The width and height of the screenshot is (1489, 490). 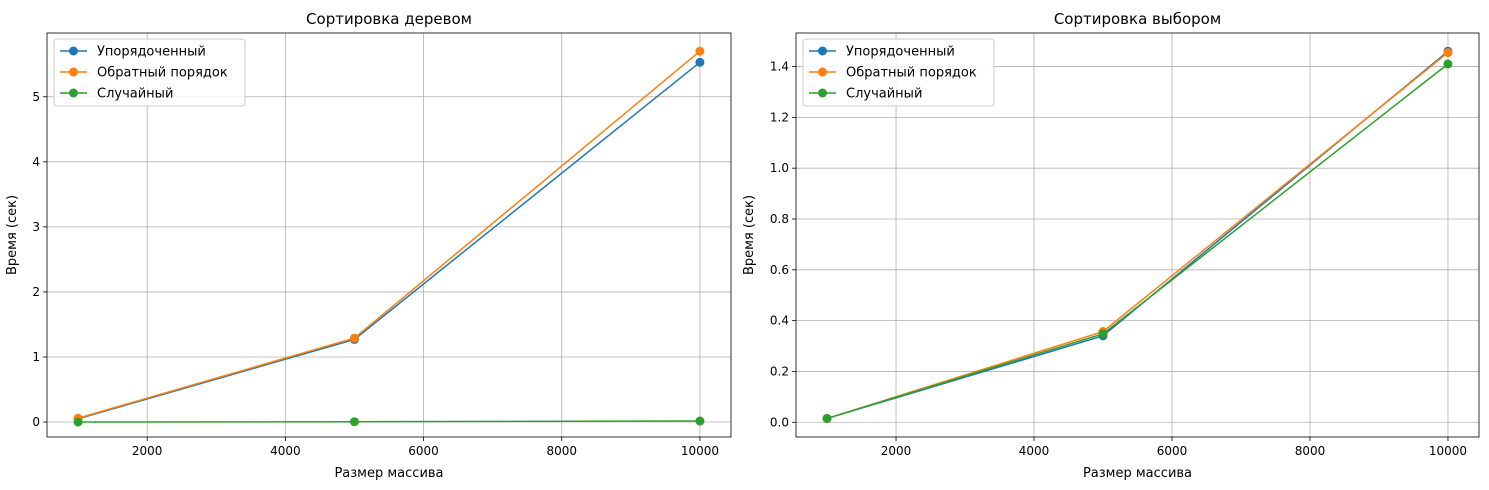 I want to click on y-tick-label: 0.4, so click(x=779, y=321).